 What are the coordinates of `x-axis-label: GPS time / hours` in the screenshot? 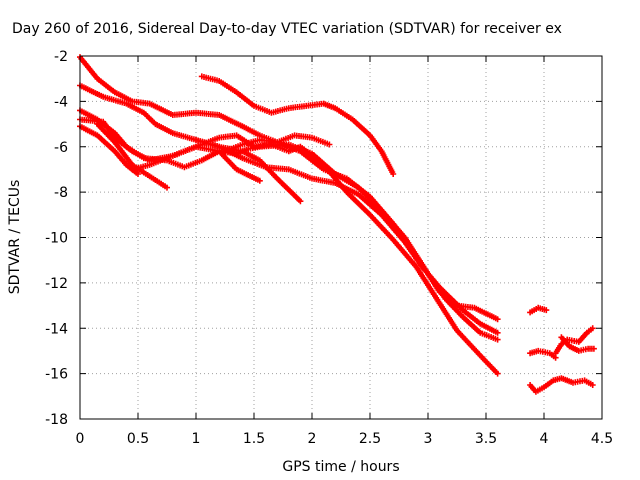 It's located at (340, 467).